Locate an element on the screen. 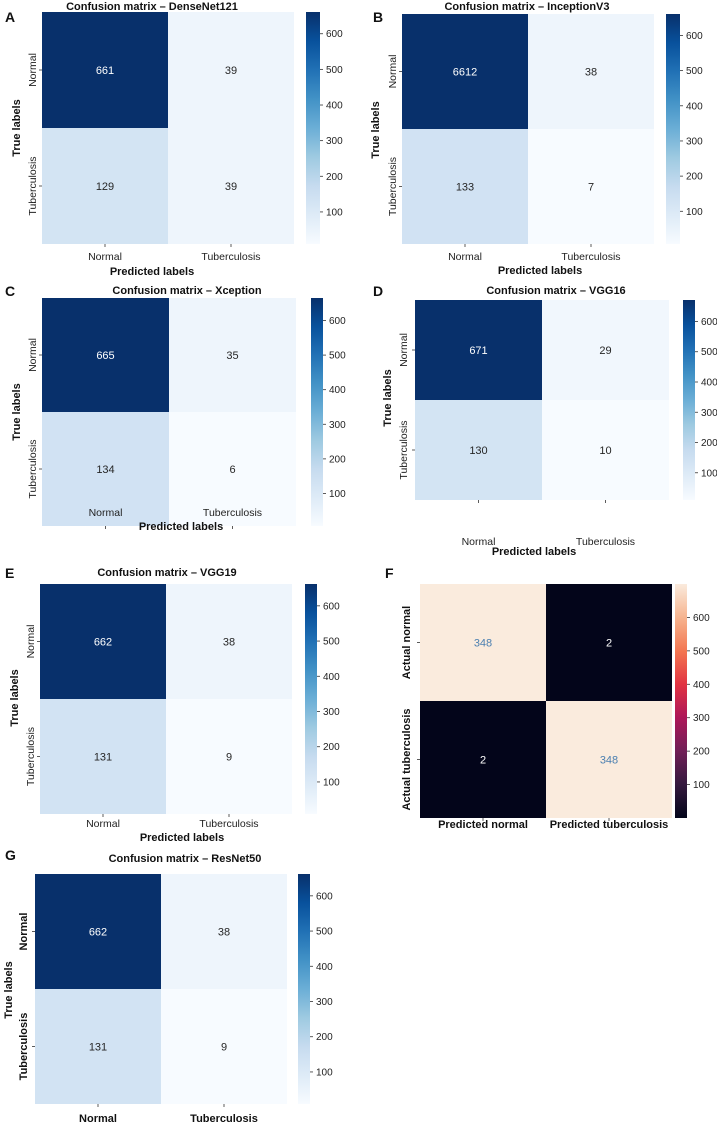 The image size is (717, 1126). cell-label-c-r1c0: 134 is located at coordinates (105, 470).